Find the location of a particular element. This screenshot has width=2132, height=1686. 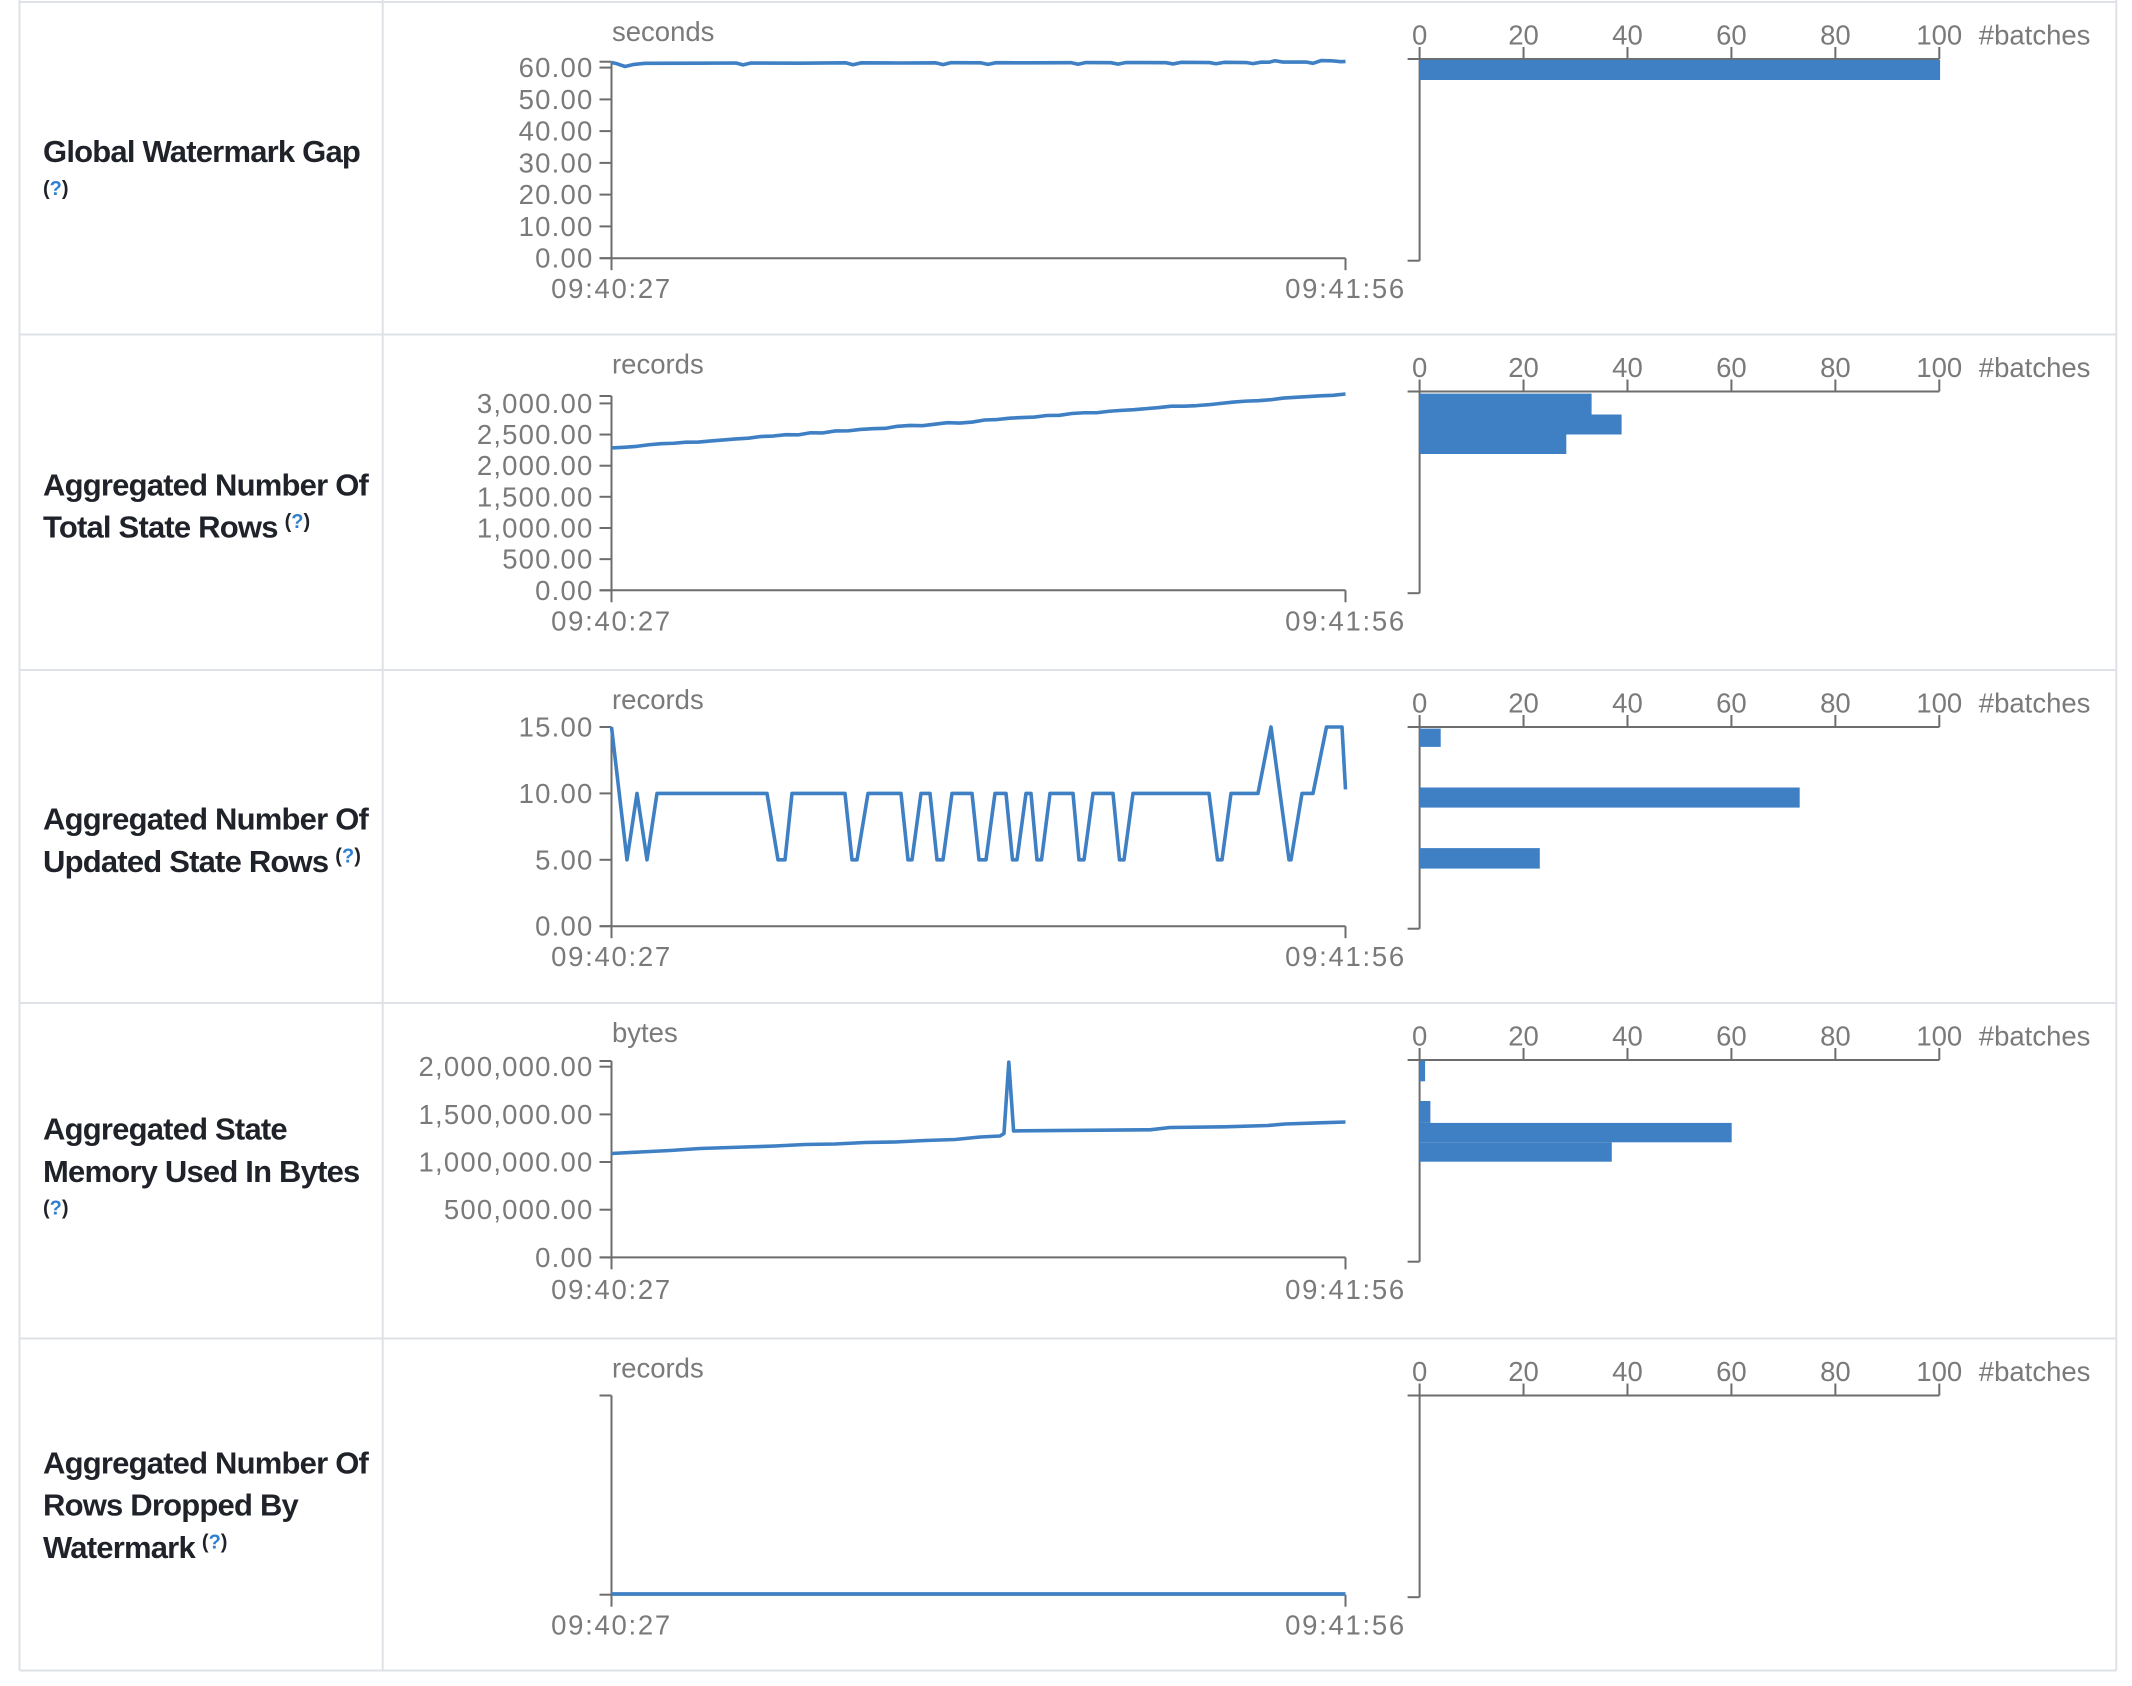

svg-text: 5.00 is located at coordinates (564, 859).